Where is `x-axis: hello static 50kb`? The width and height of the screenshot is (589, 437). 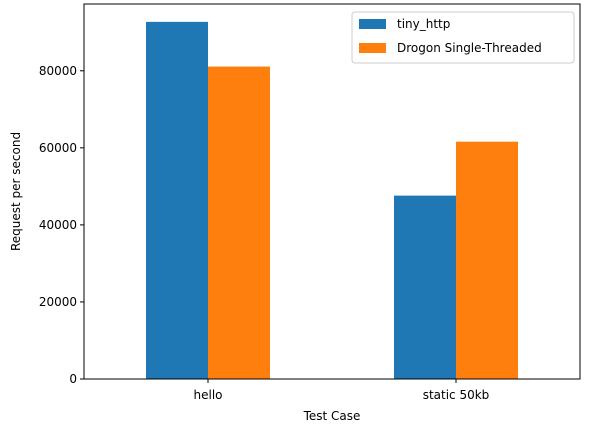
x-axis: hello static 50kb is located at coordinates (342, 390).